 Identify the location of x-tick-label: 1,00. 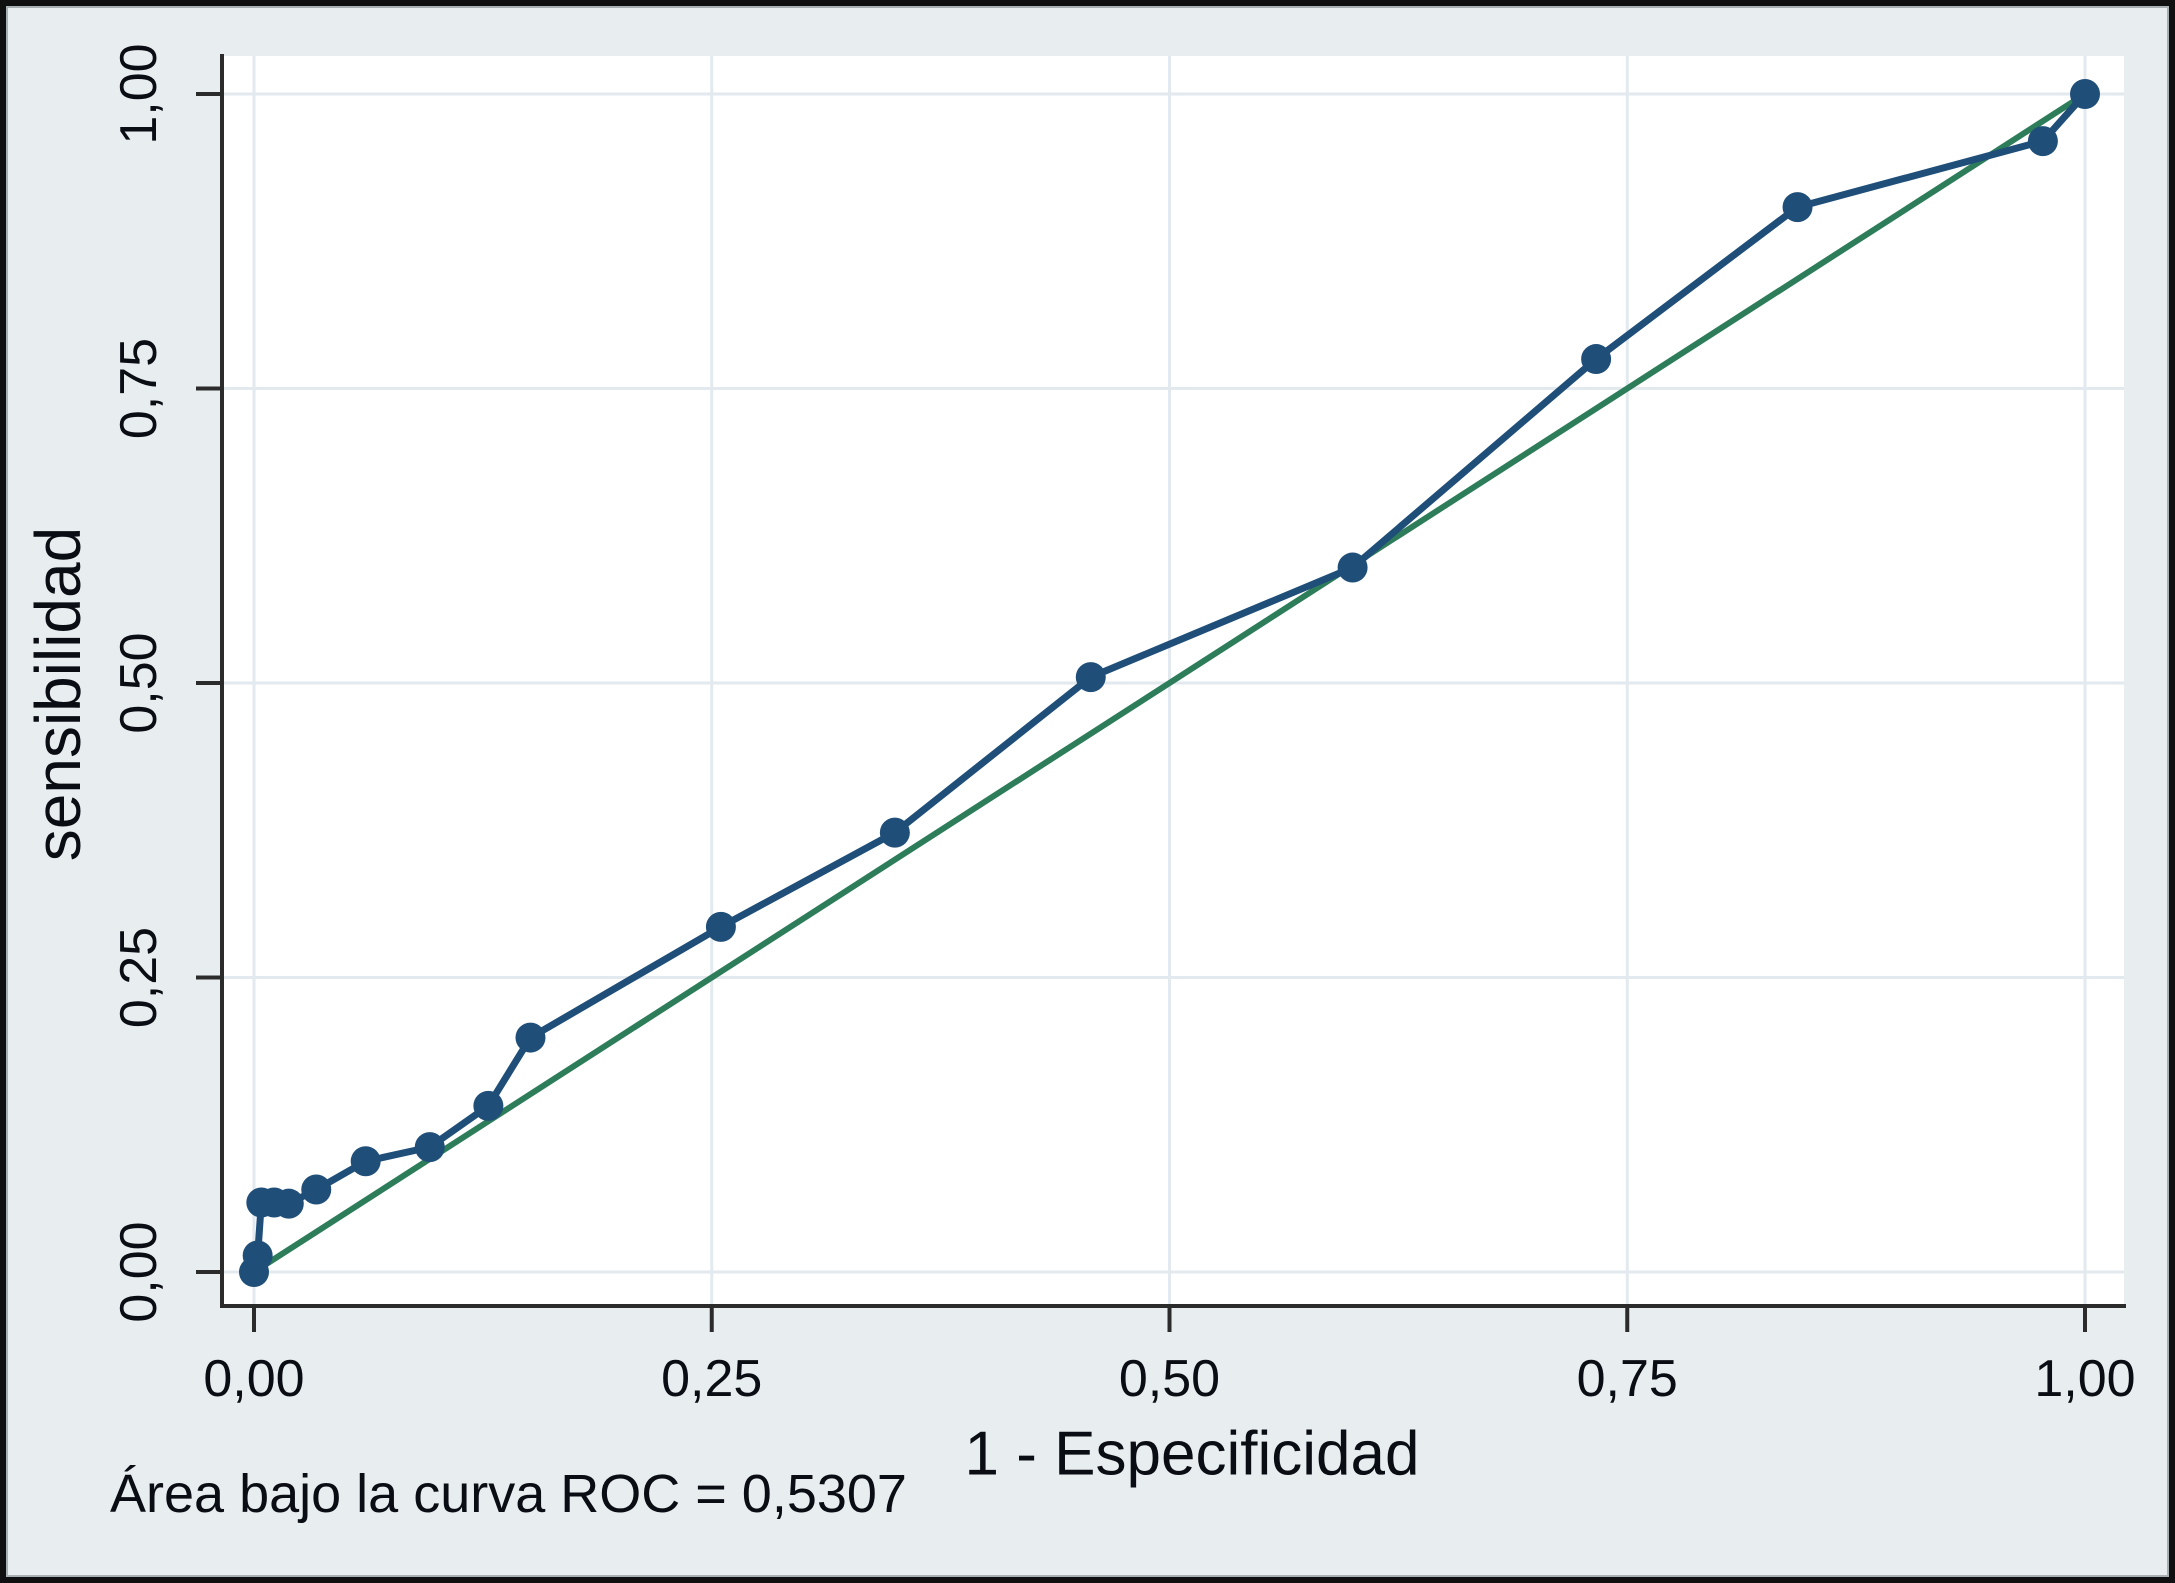
(2084, 1379).